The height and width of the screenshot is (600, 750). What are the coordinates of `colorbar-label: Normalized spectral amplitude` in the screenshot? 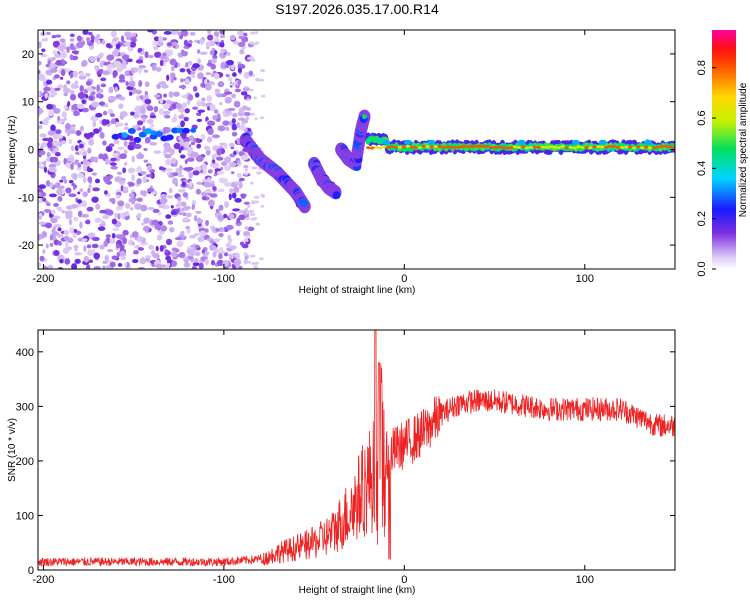 It's located at (743, 149).